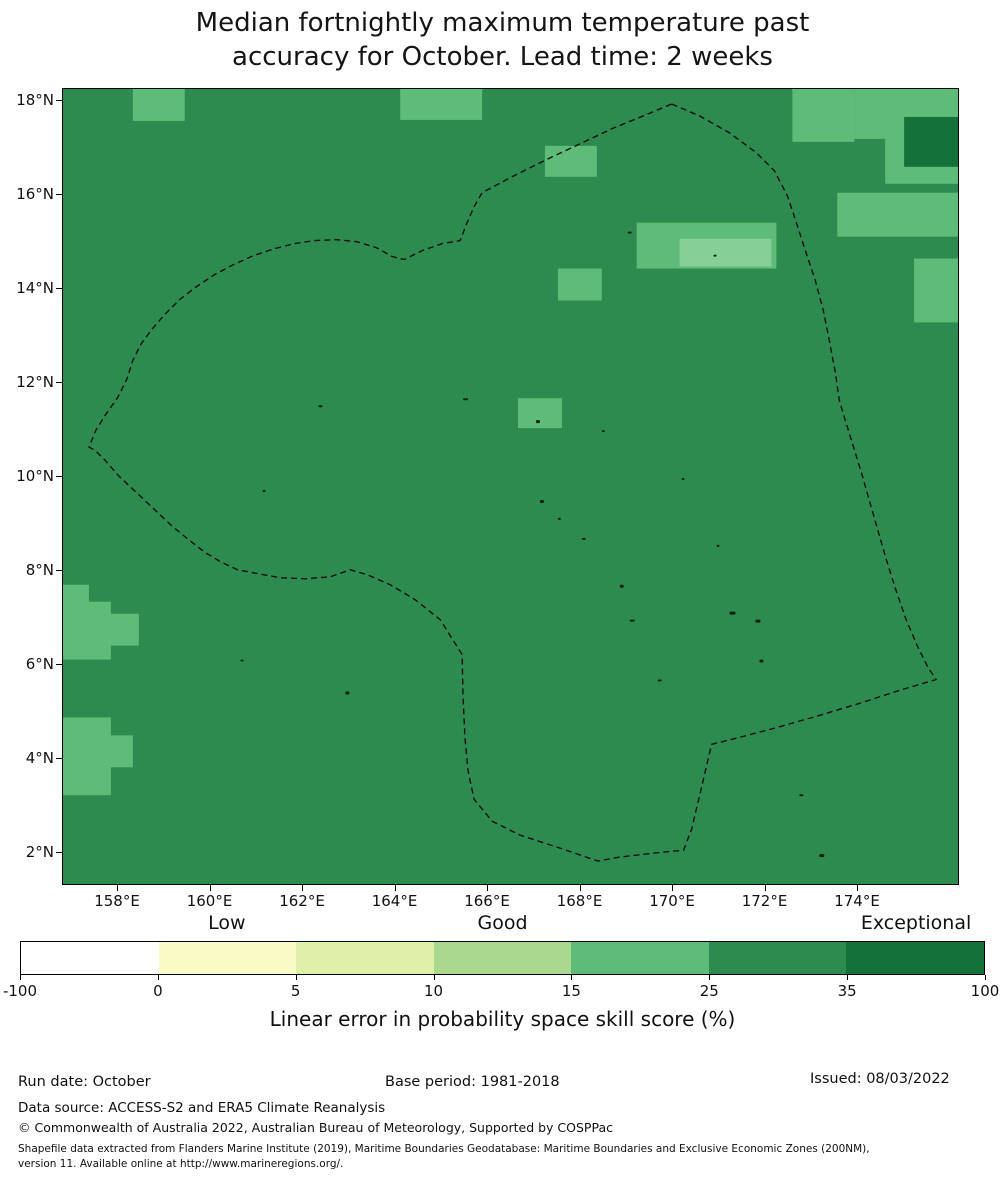  What do you see at coordinates (35, 194) in the screenshot?
I see `y-axis-tick-label: 16°N` at bounding box center [35, 194].